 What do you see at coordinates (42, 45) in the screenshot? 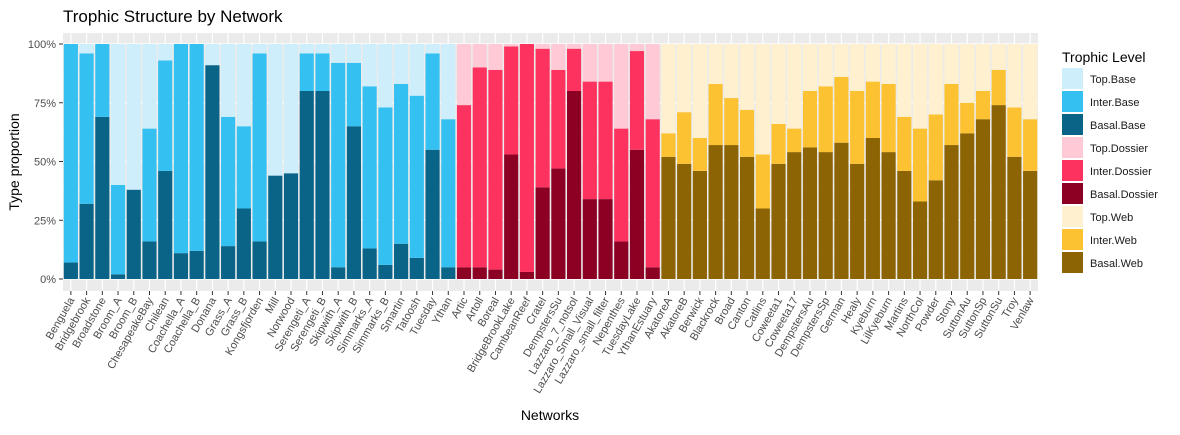
I see `y-tick-label: 100%` at bounding box center [42, 45].